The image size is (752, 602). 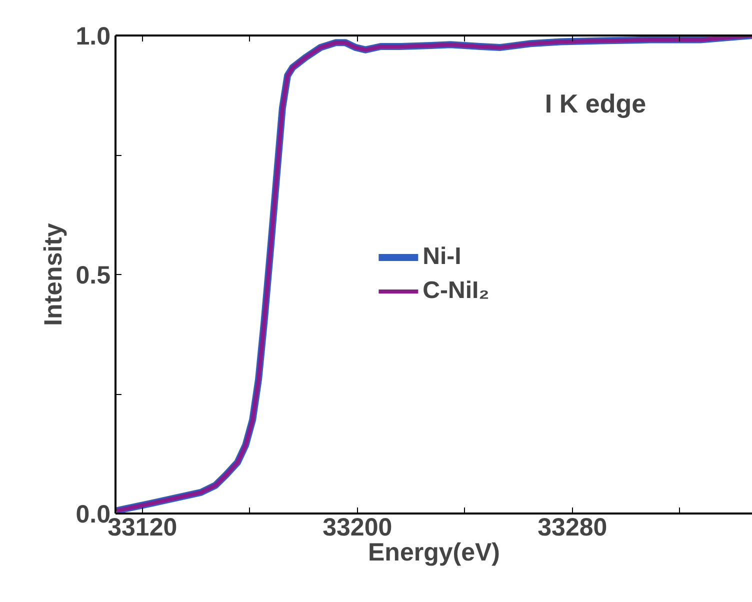 I want to click on x-tick-label: 33200, so click(x=357, y=528).